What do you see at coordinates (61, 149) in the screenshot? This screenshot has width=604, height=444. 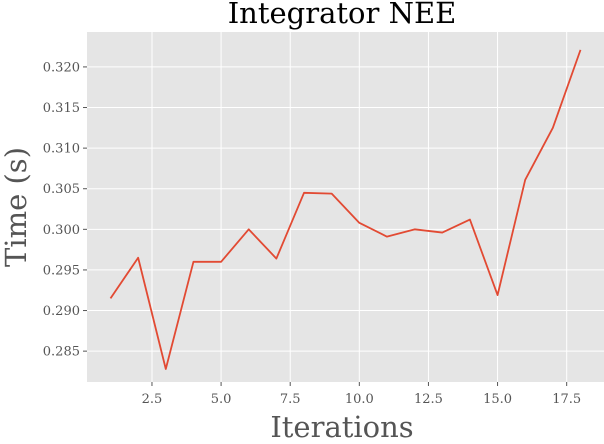 I see `y-tick-label: 0.310` at bounding box center [61, 149].